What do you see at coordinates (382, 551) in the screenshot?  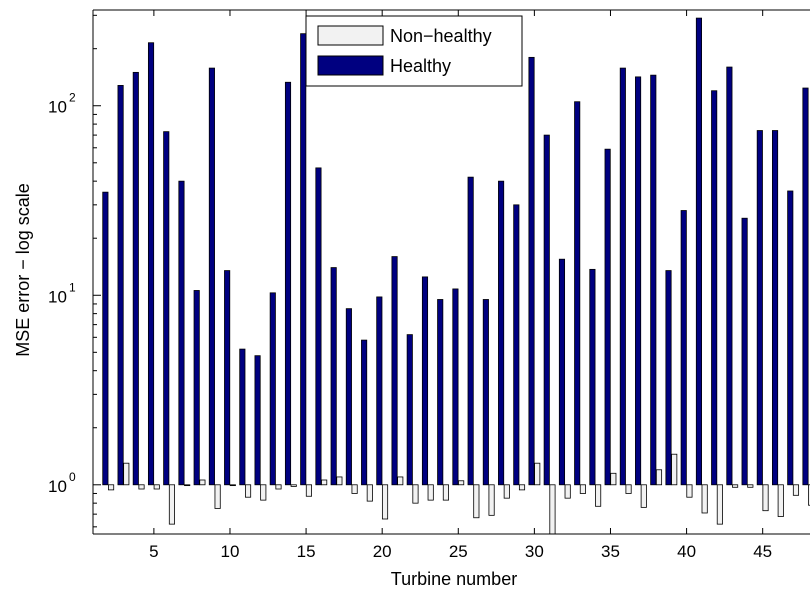 I see `x-tick-label: 20` at bounding box center [382, 551].